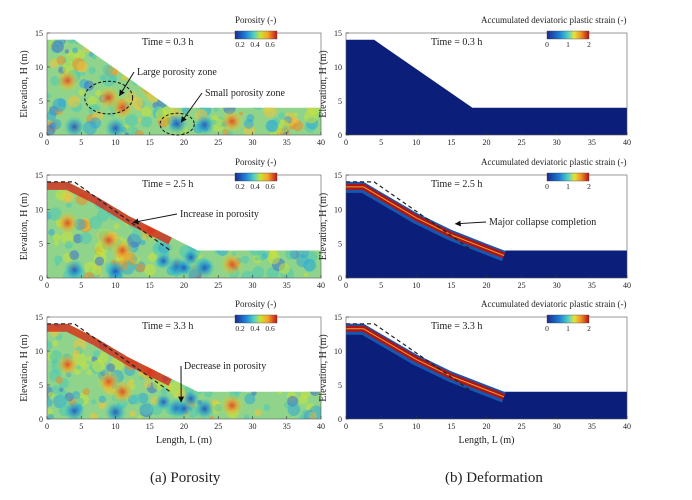 The image size is (692, 500). Describe the element at coordinates (522, 426) in the screenshot. I see `x-tick-label: 25` at that location.